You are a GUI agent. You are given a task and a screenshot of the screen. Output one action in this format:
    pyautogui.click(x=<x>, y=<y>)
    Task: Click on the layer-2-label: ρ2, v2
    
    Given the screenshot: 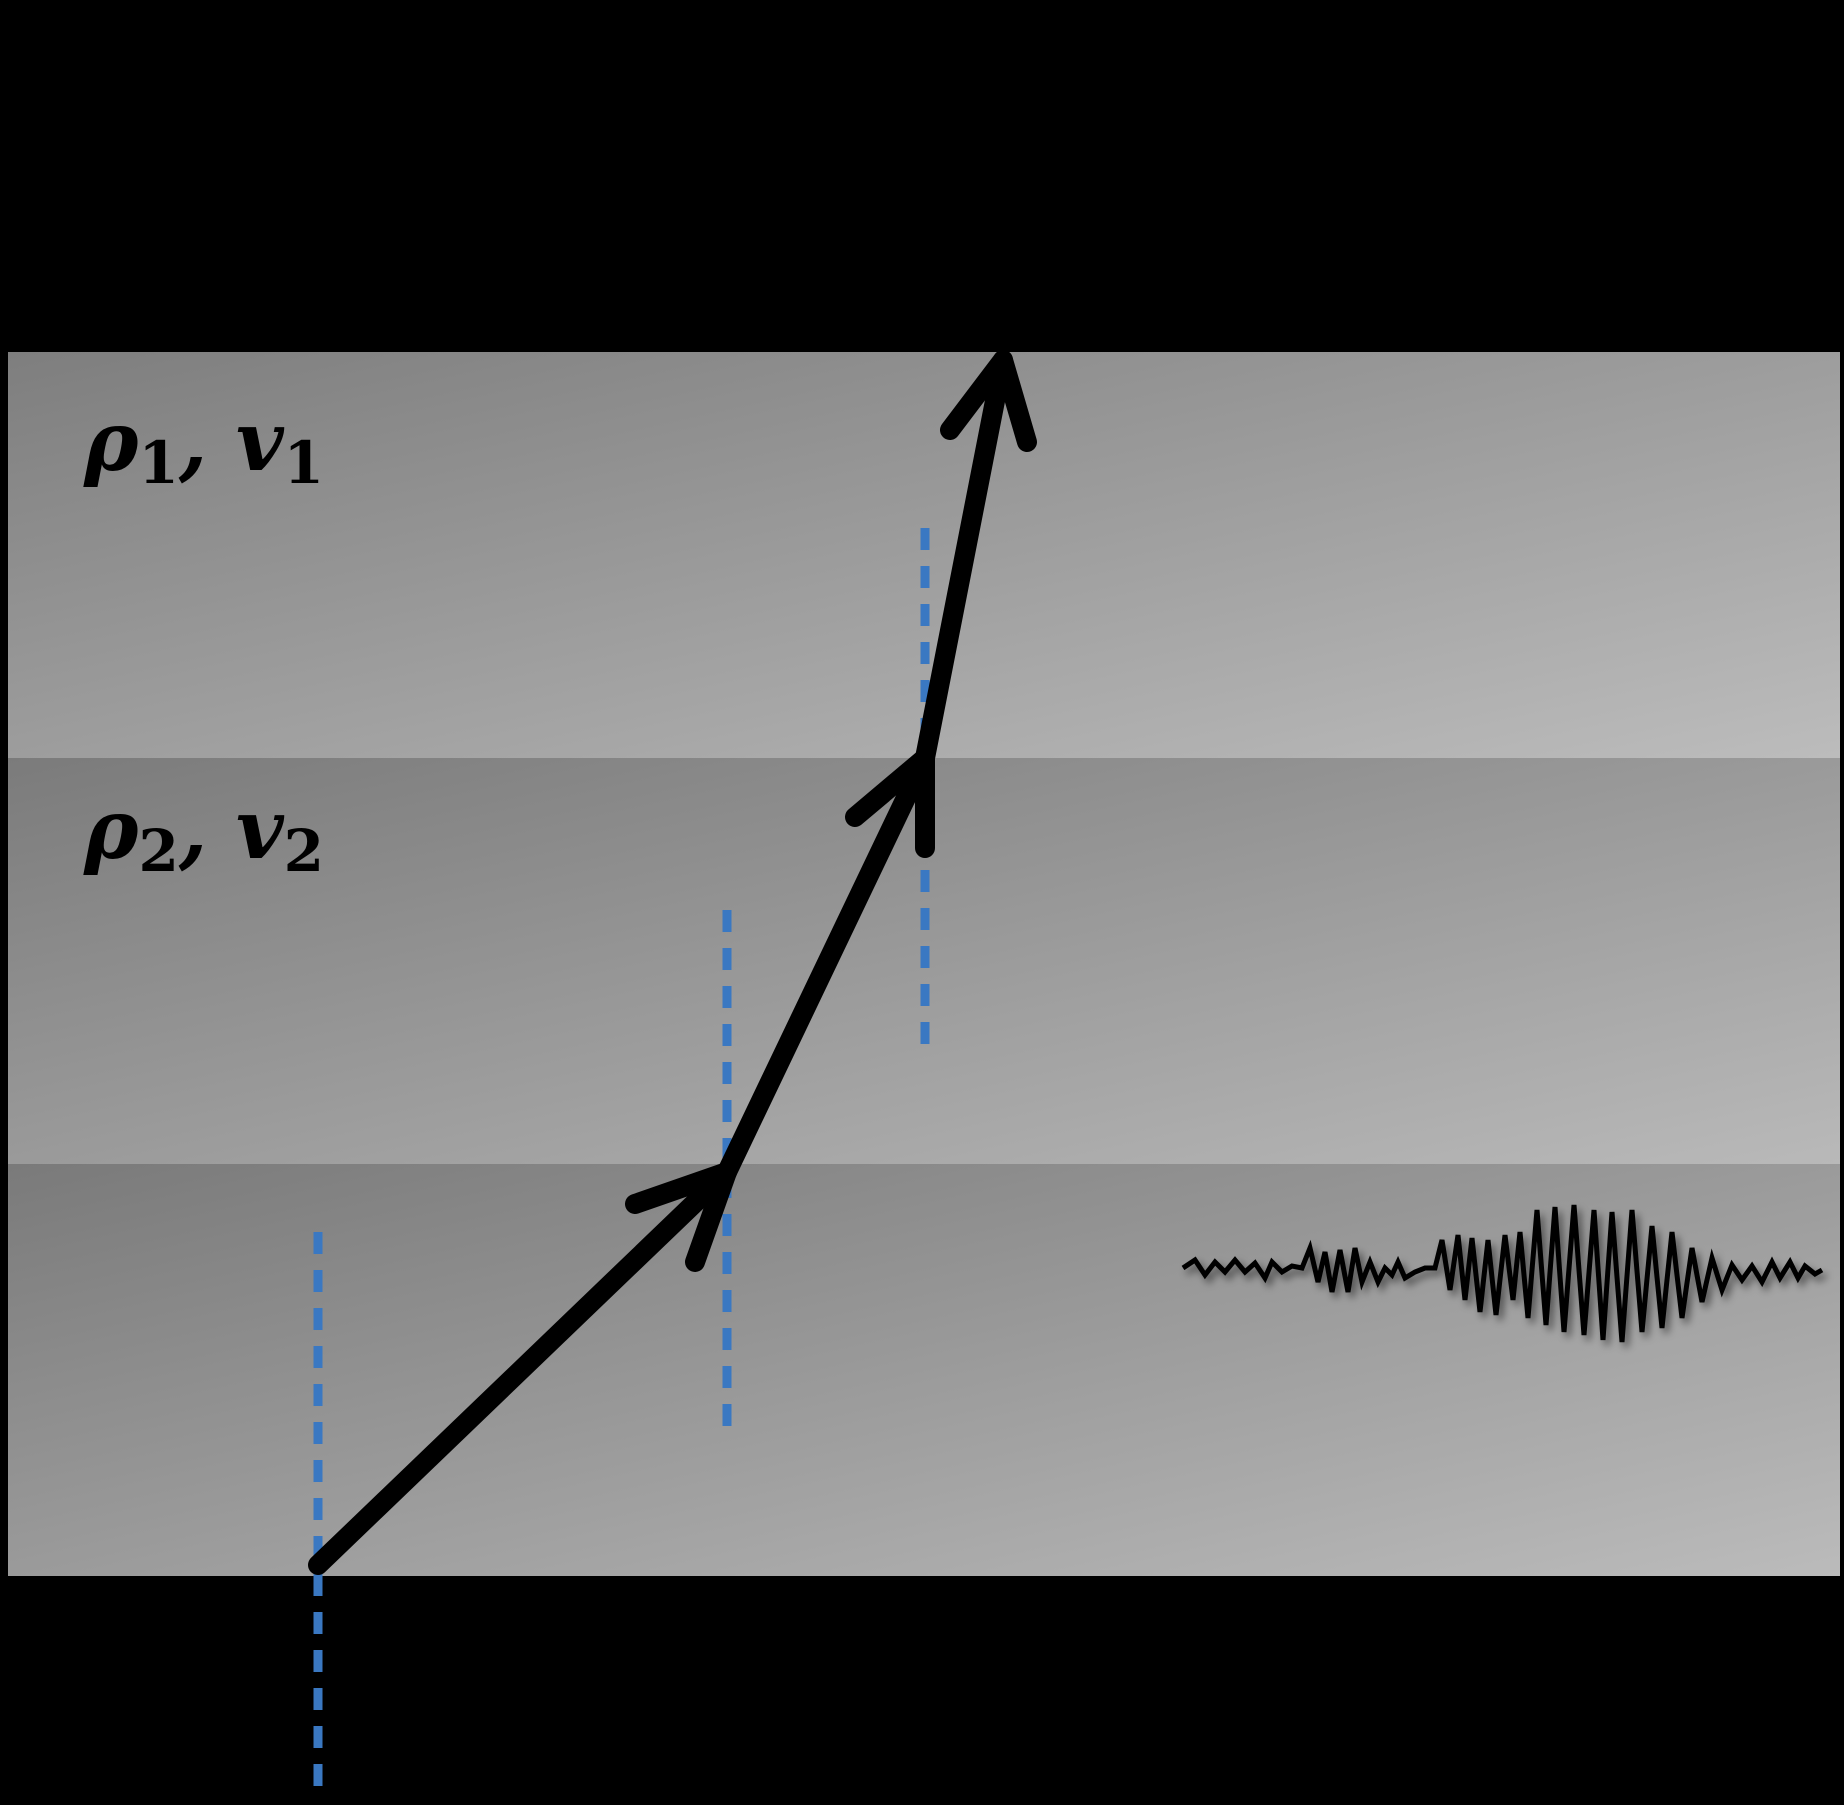 What is the action you would take?
    pyautogui.click(x=203, y=833)
    